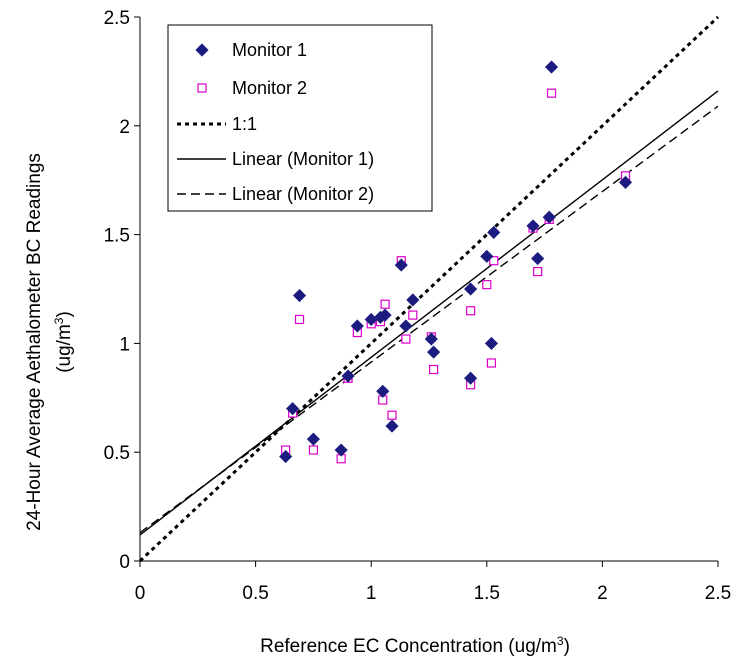 This screenshot has width=746, height=666. I want to click on y-tick-label: 1.5, so click(117, 236).